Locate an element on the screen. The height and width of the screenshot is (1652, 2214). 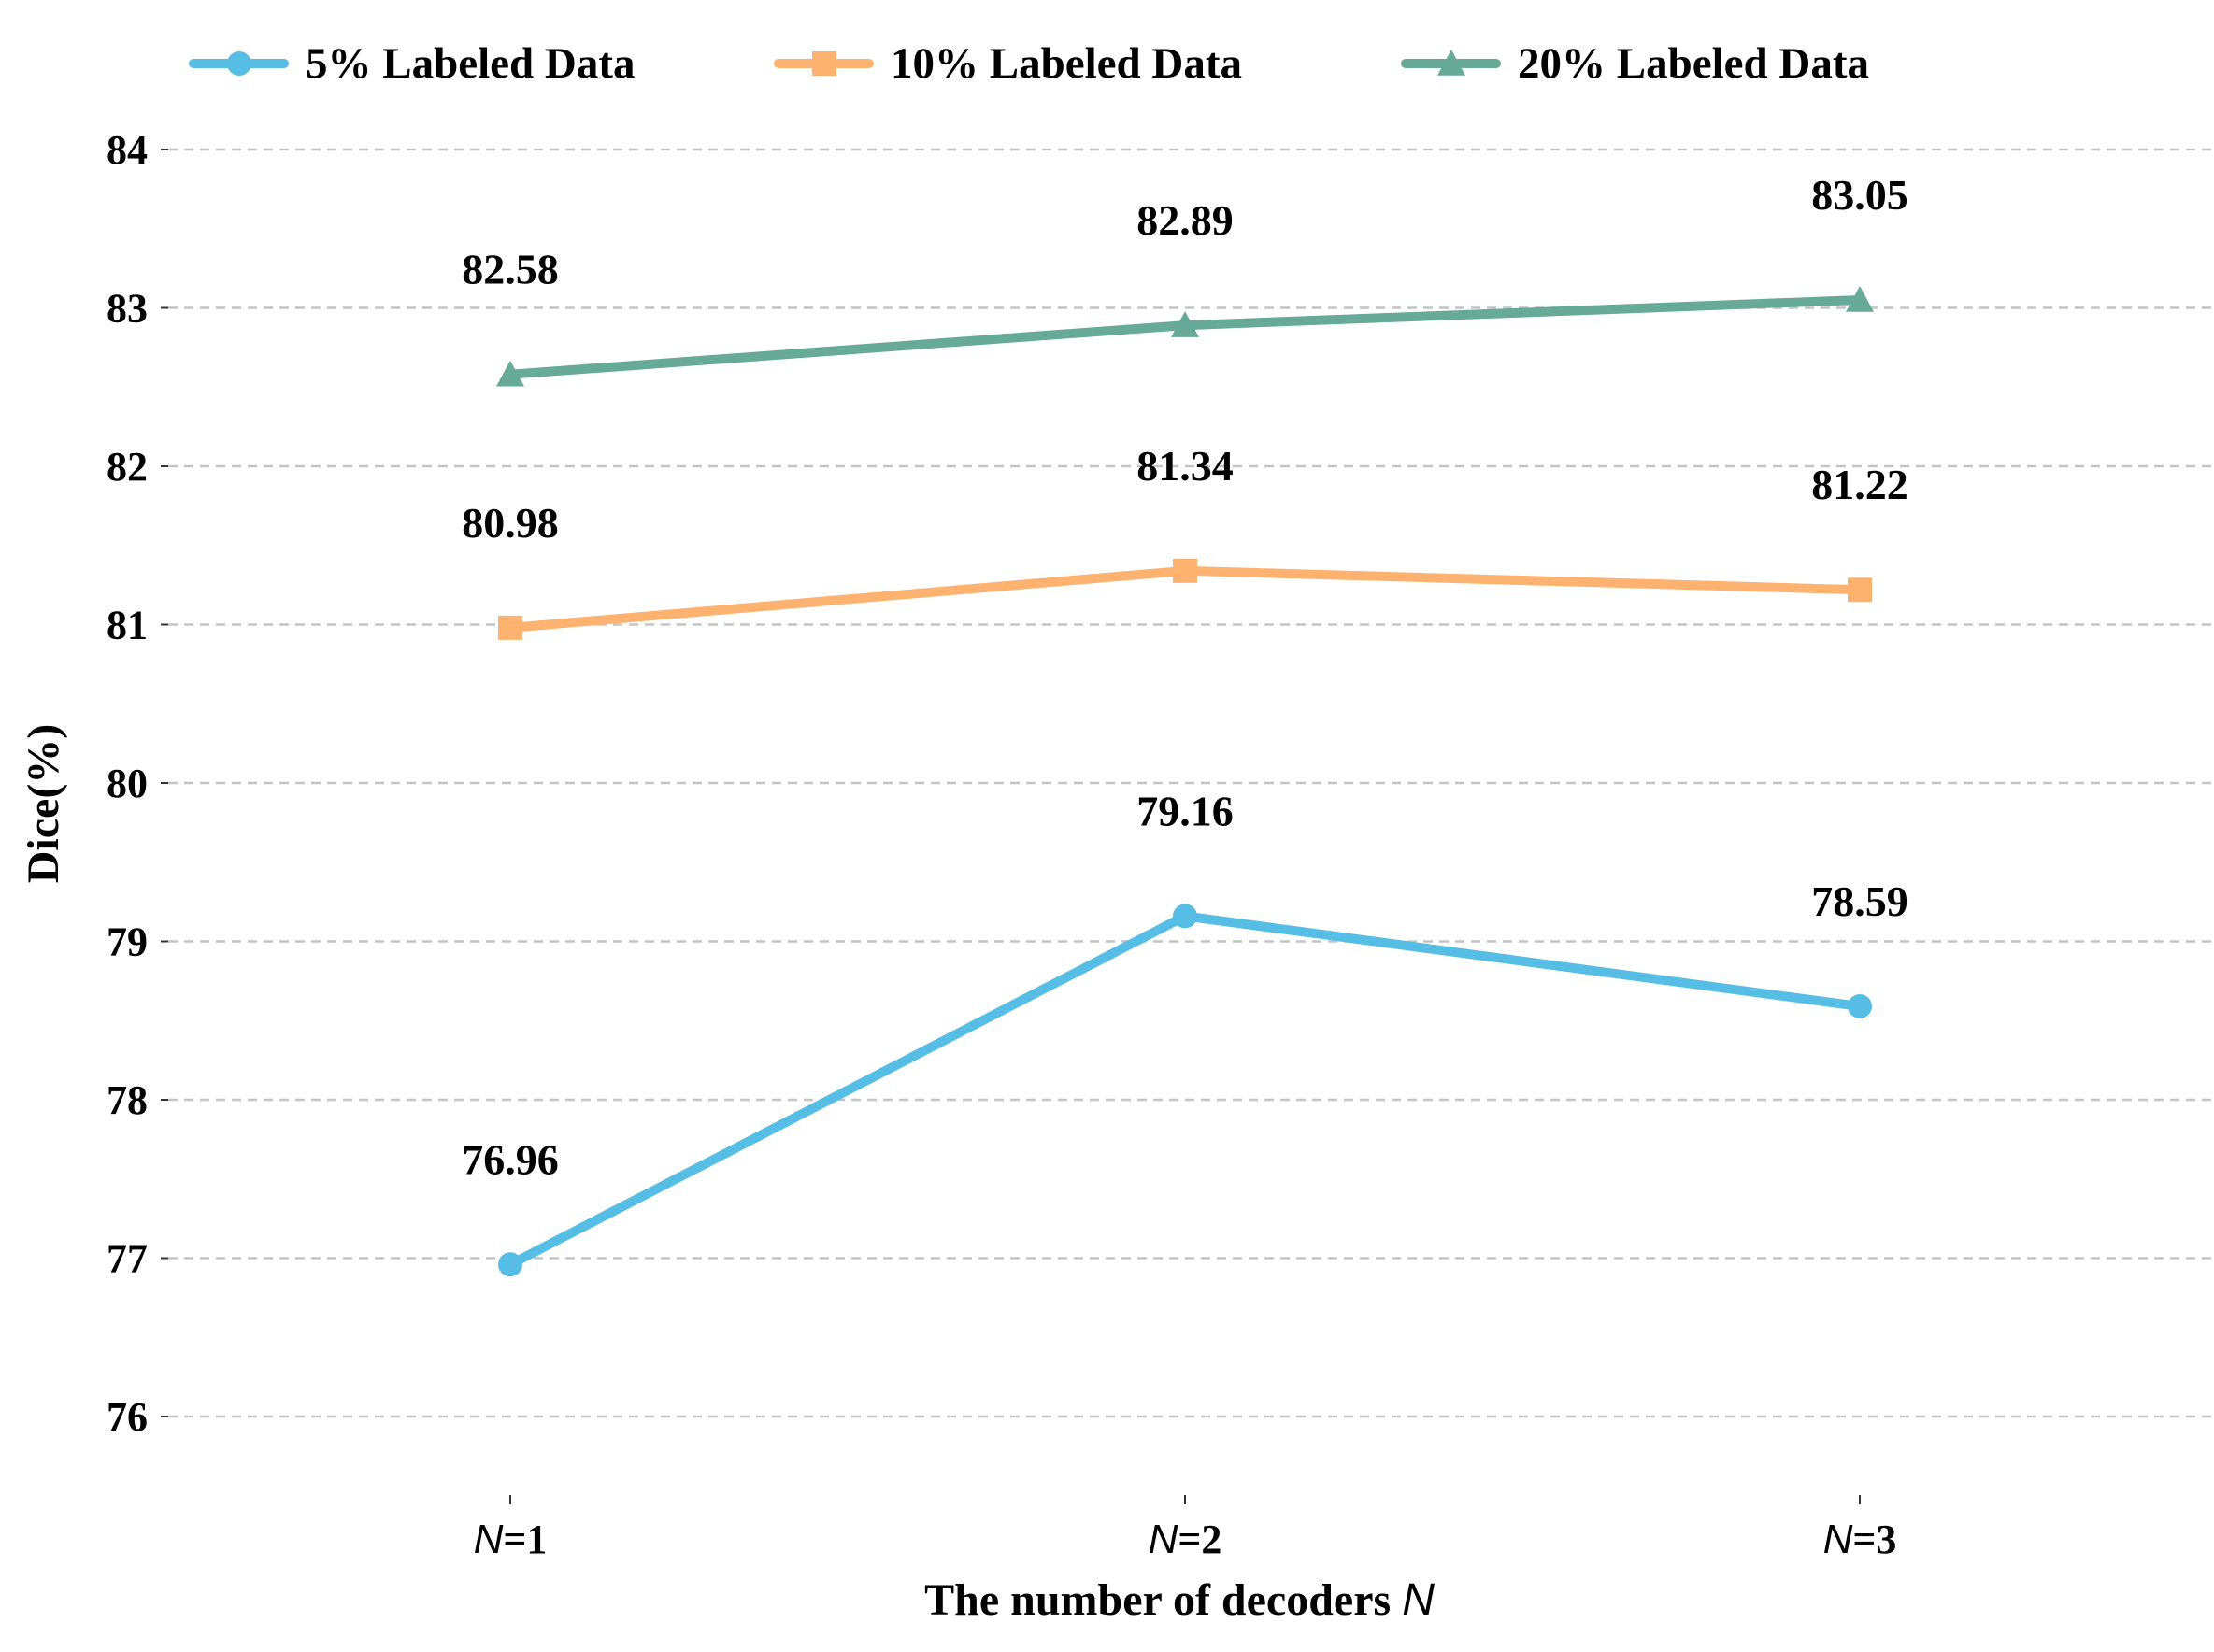
y-axis: 76 77 78 79 80 81 82 83 84 is located at coordinates (137, 783).